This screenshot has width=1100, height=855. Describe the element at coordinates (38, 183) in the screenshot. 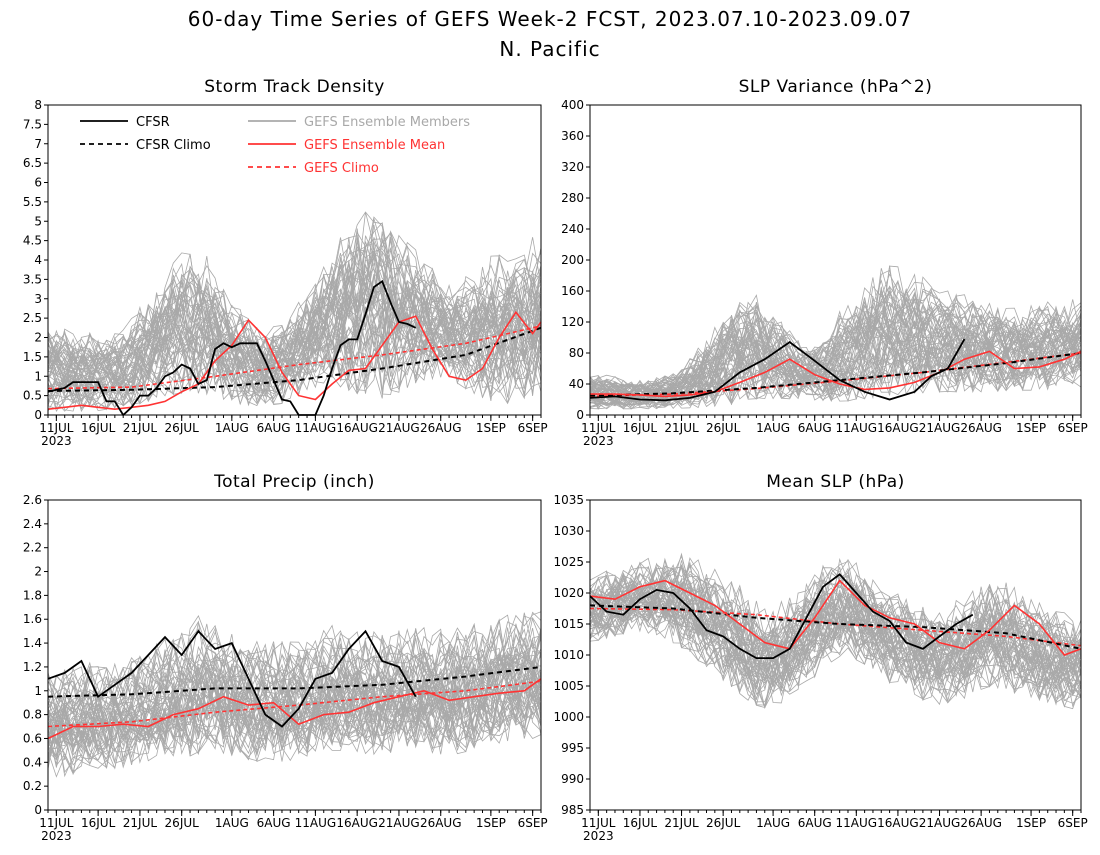

I see `y-tick-label: 6` at that location.